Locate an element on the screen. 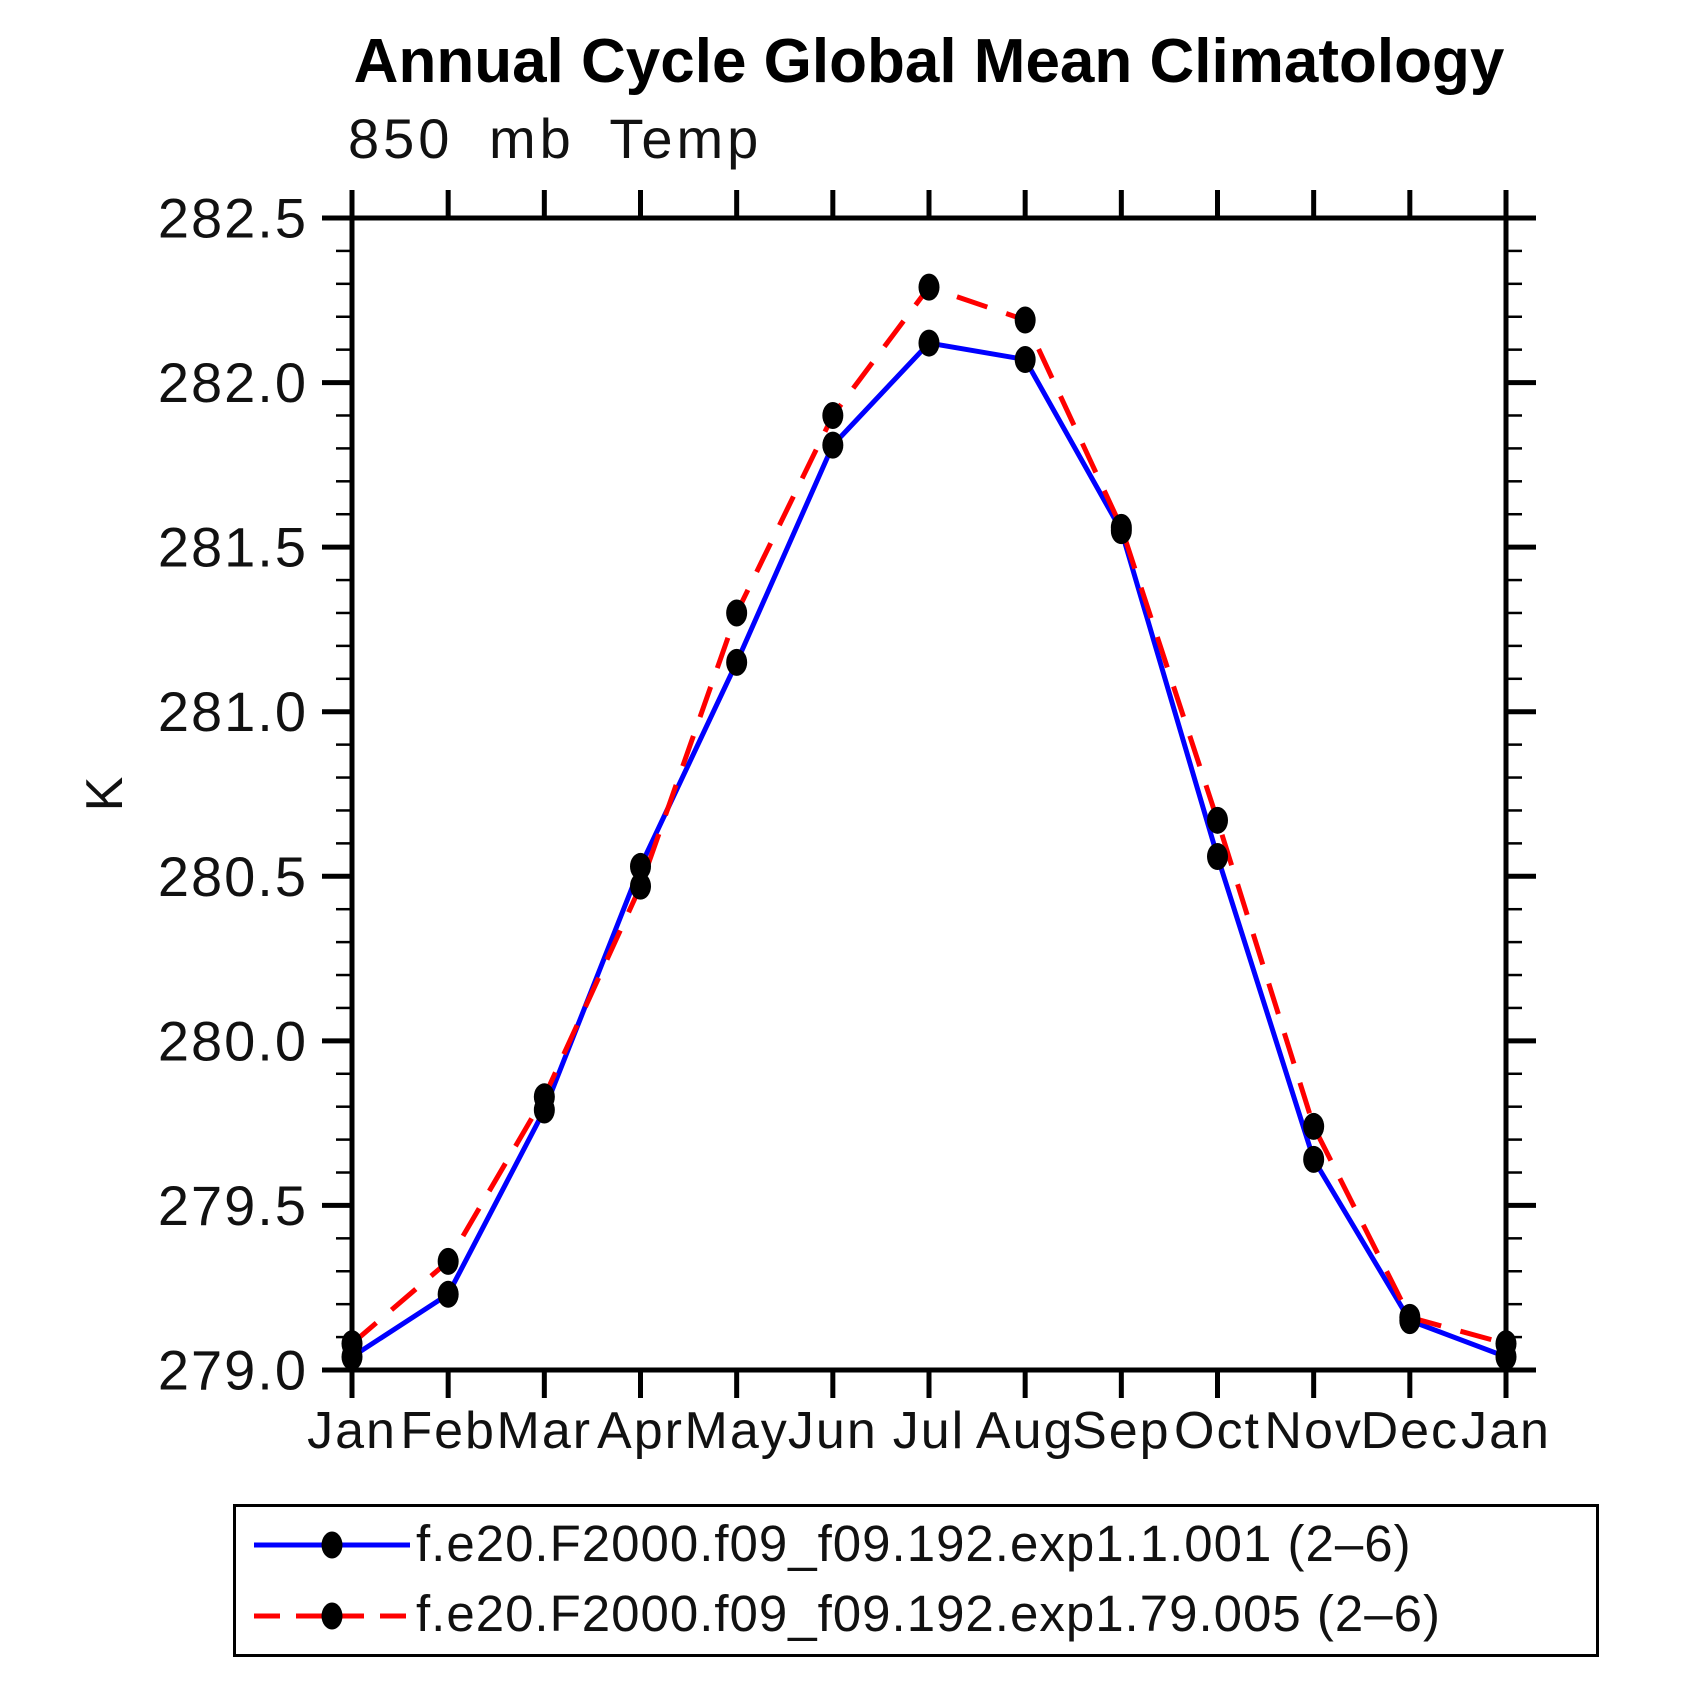 This screenshot has width=1697, height=1697. data-point-series2-Jun is located at coordinates (833, 415).